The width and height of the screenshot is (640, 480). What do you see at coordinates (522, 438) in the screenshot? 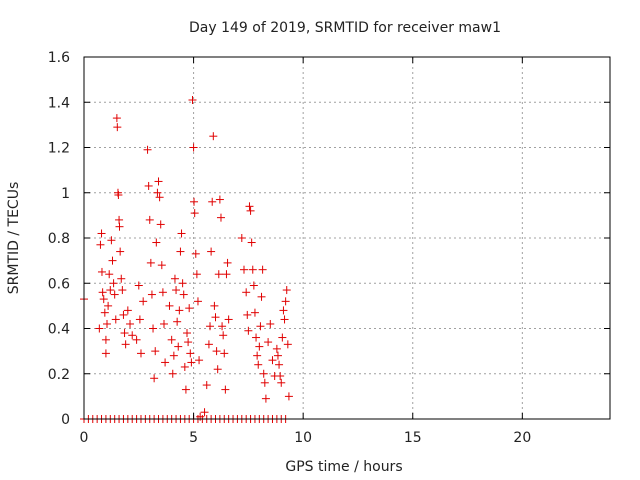
I see `x-tick-label: 20` at bounding box center [522, 438].